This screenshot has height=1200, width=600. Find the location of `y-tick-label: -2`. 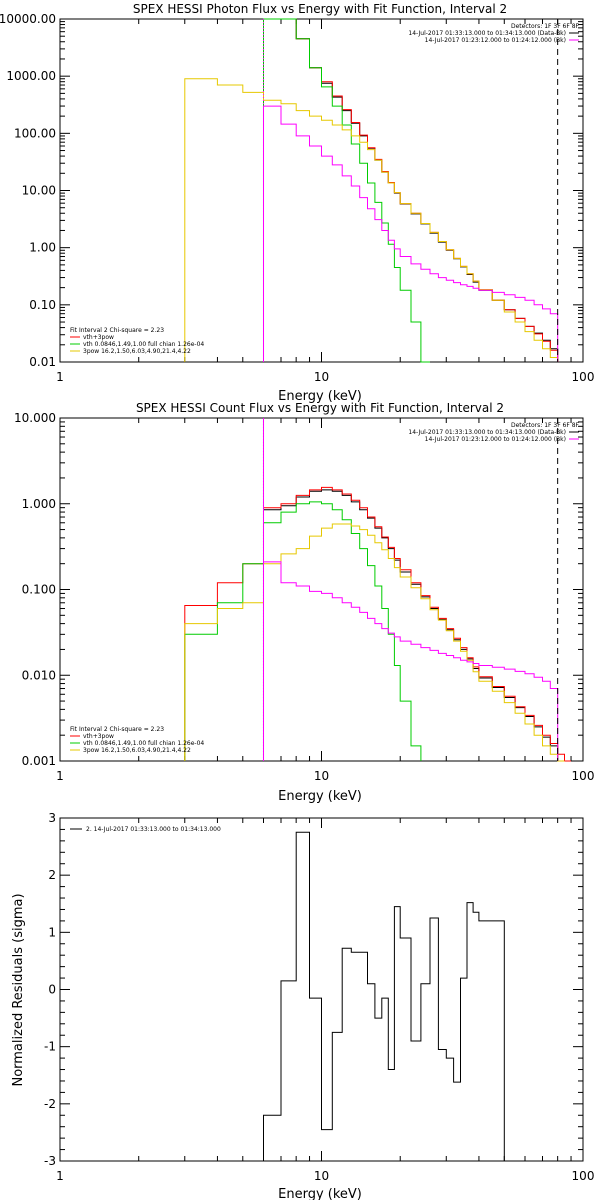

y-tick-label: -2 is located at coordinates (50, 1104).